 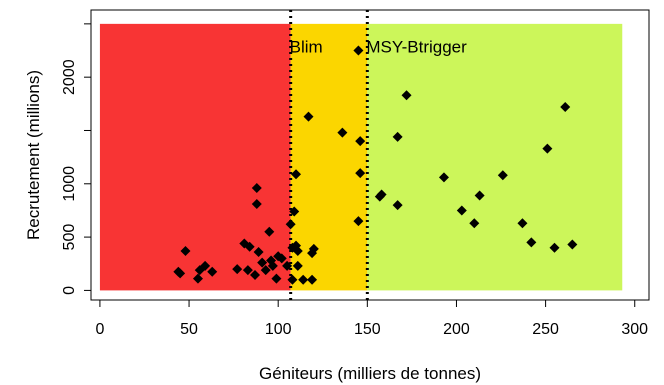 I want to click on x-tick-label: 200, so click(x=456, y=329).